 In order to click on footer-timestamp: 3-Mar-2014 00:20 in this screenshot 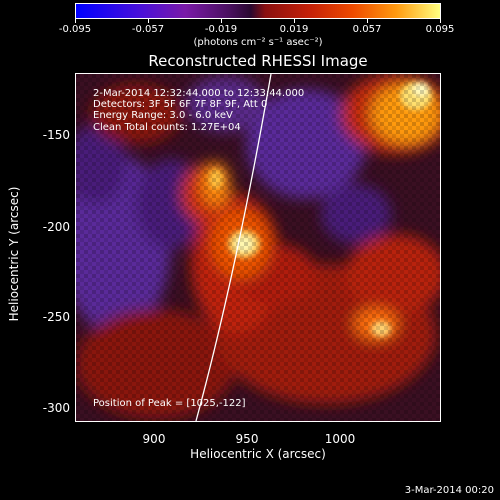, I will do `click(449, 490)`.